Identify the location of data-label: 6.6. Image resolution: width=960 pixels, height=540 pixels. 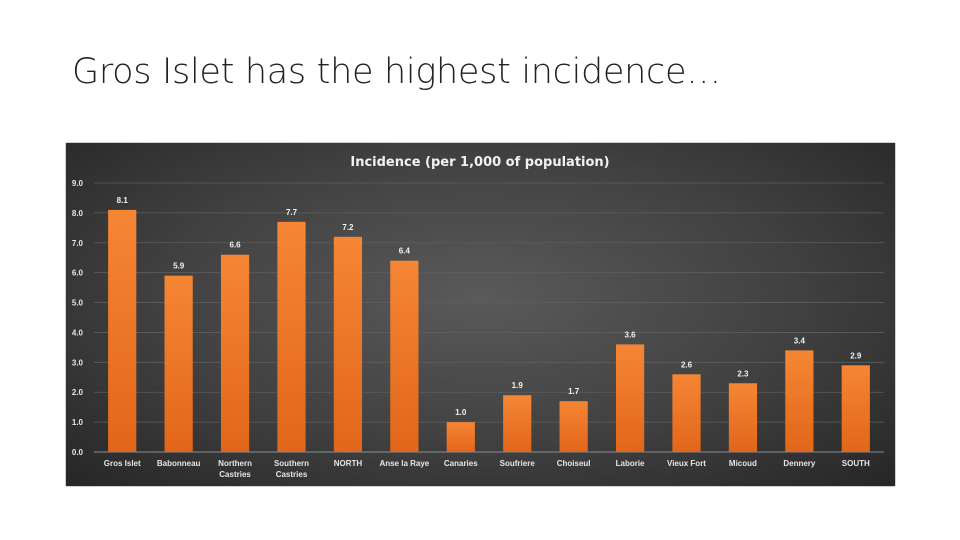
(236, 245).